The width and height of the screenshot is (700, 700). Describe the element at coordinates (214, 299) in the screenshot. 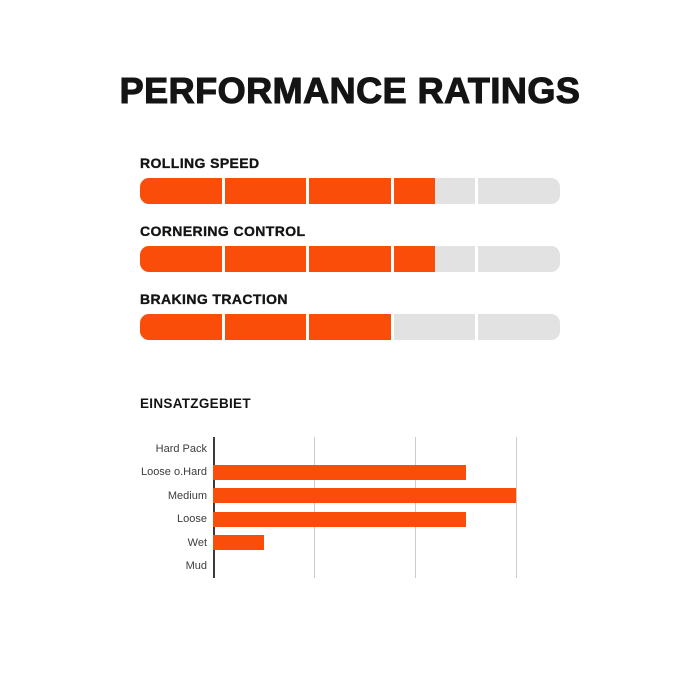

I see `rating-label: BRAKING TRACTION` at that location.